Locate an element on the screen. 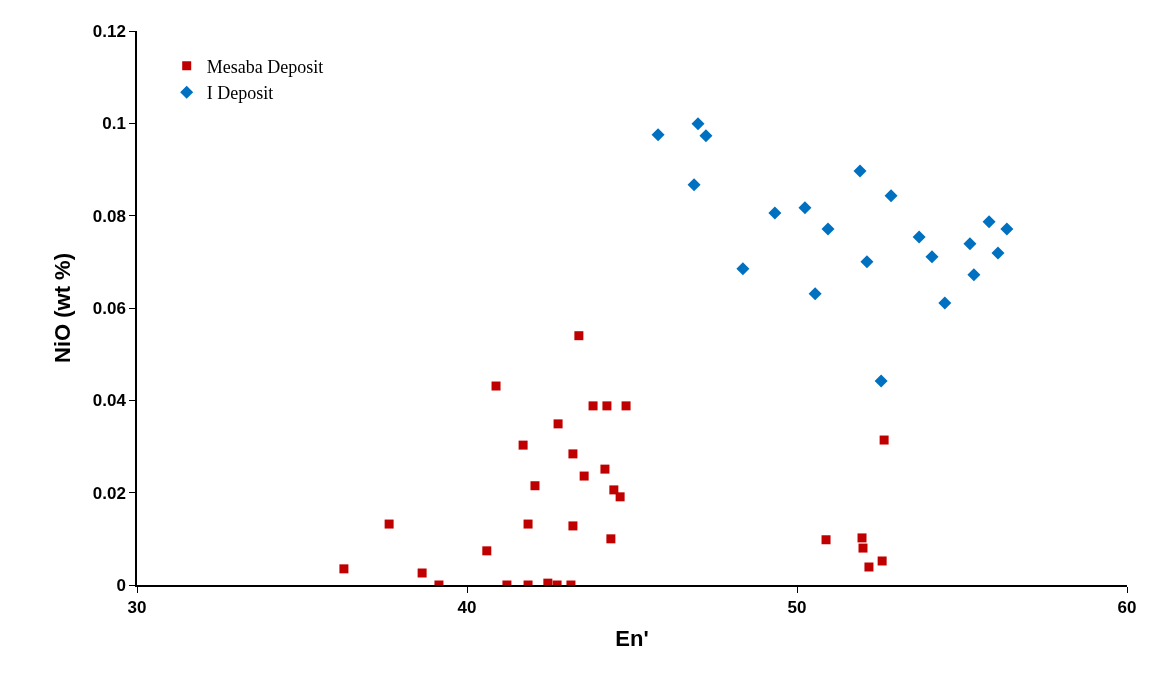 This screenshot has width=1149, height=683. x-tick-label: 30 is located at coordinates (137, 608).